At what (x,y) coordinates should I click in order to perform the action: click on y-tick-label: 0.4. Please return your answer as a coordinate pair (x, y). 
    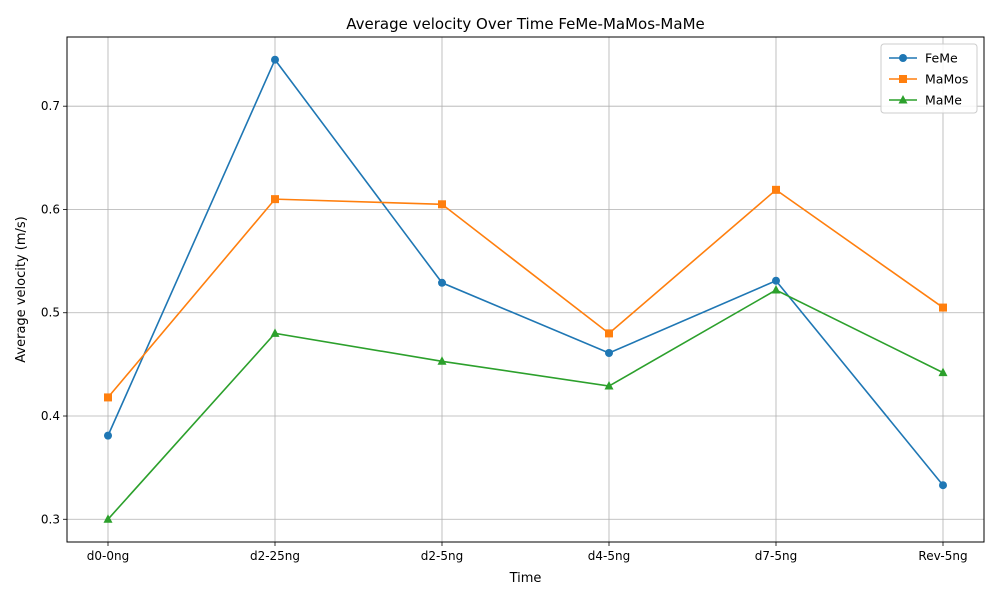
    Looking at the image, I should click on (50, 416).